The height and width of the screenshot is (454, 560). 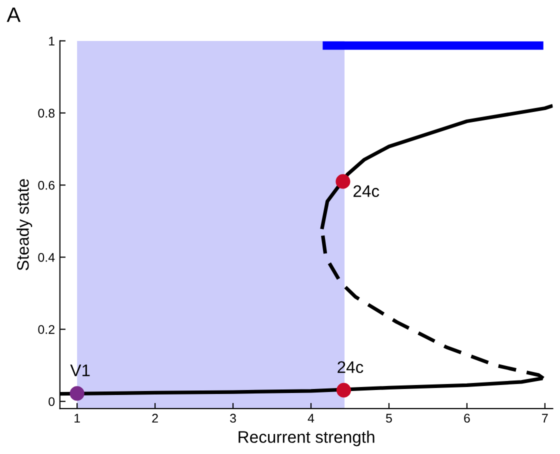 I want to click on text: A, so click(x=13, y=15).